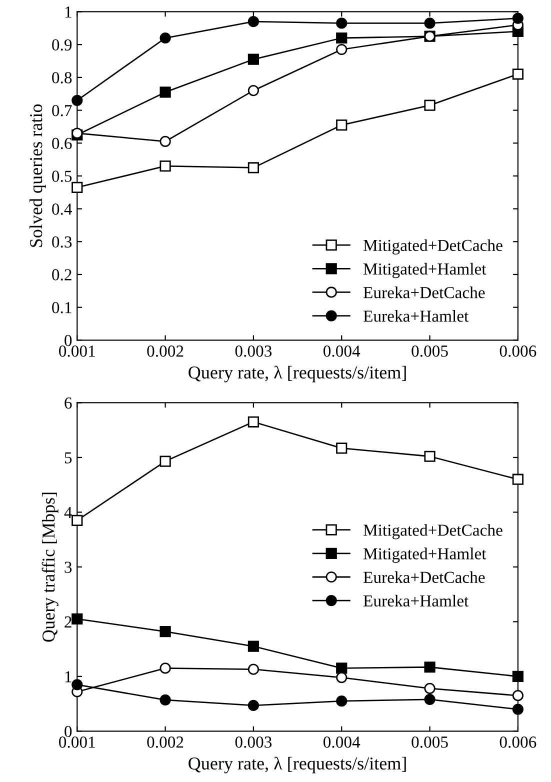  I want to click on y-tick-label: 0.5, so click(62, 176).